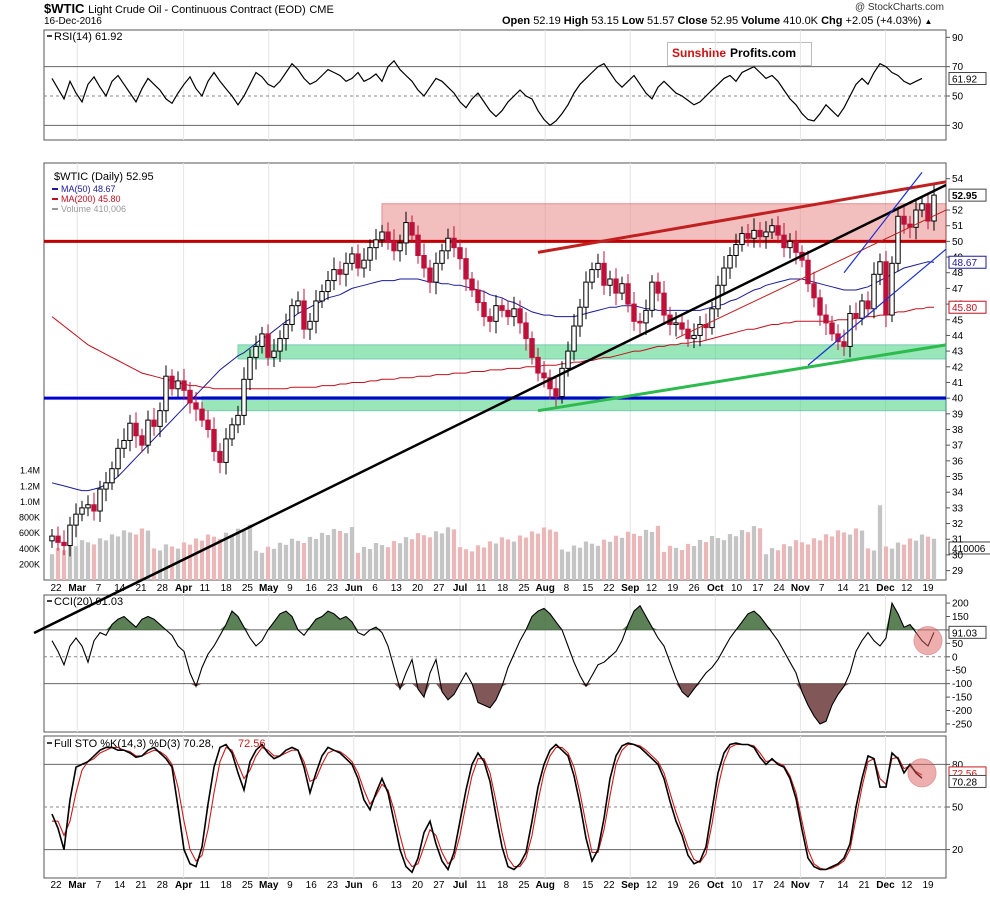 The width and height of the screenshot is (990, 897). What do you see at coordinates (460, 885) in the screenshot?
I see `x-axis-label: Jul` at bounding box center [460, 885].